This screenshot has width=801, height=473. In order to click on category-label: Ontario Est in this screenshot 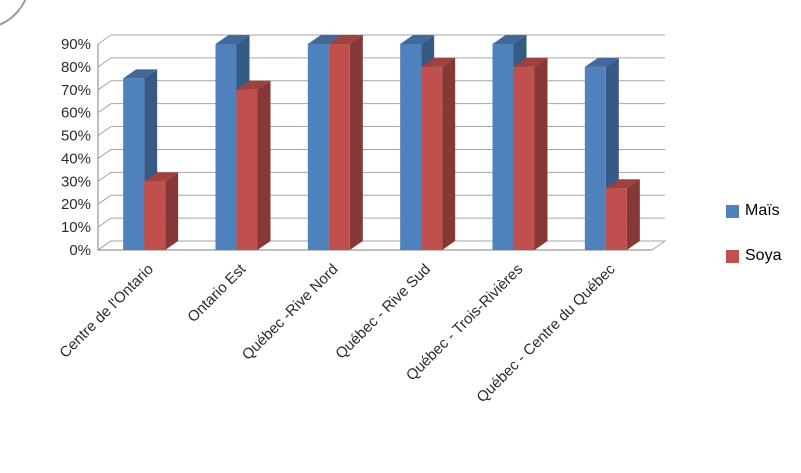, I will do `click(217, 293)`.